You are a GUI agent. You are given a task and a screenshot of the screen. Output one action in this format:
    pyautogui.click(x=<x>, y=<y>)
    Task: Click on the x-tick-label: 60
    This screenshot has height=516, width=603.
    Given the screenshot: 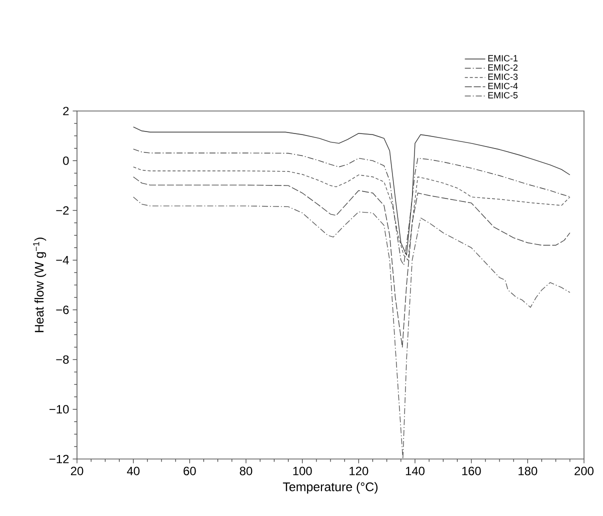 What is the action you would take?
    pyautogui.click(x=190, y=471)
    